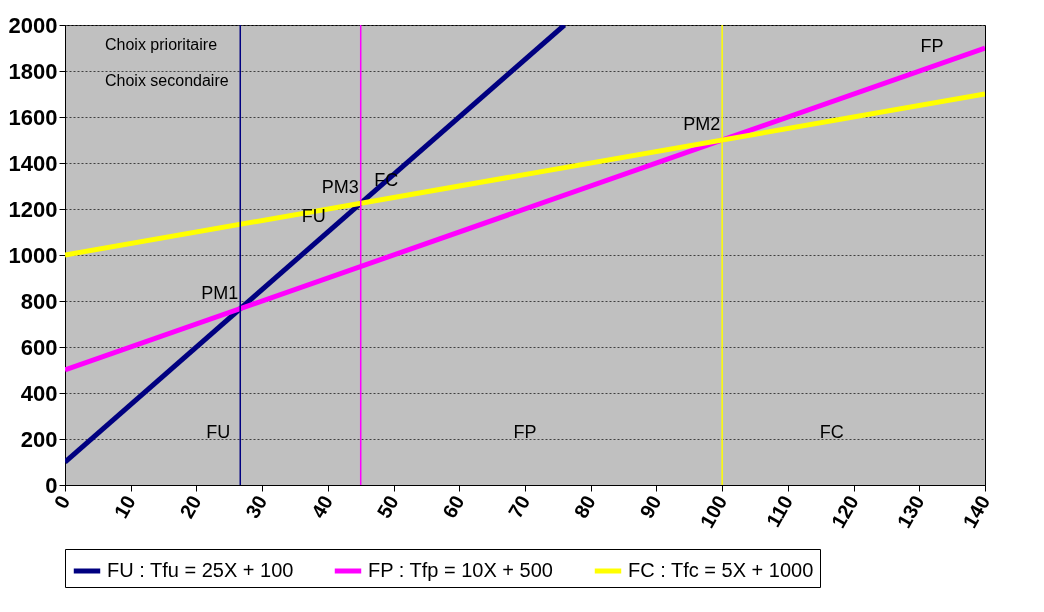 This screenshot has height=612, width=1044. What do you see at coordinates (39, 347) in the screenshot?
I see `y-tick-label: 600` at bounding box center [39, 347].